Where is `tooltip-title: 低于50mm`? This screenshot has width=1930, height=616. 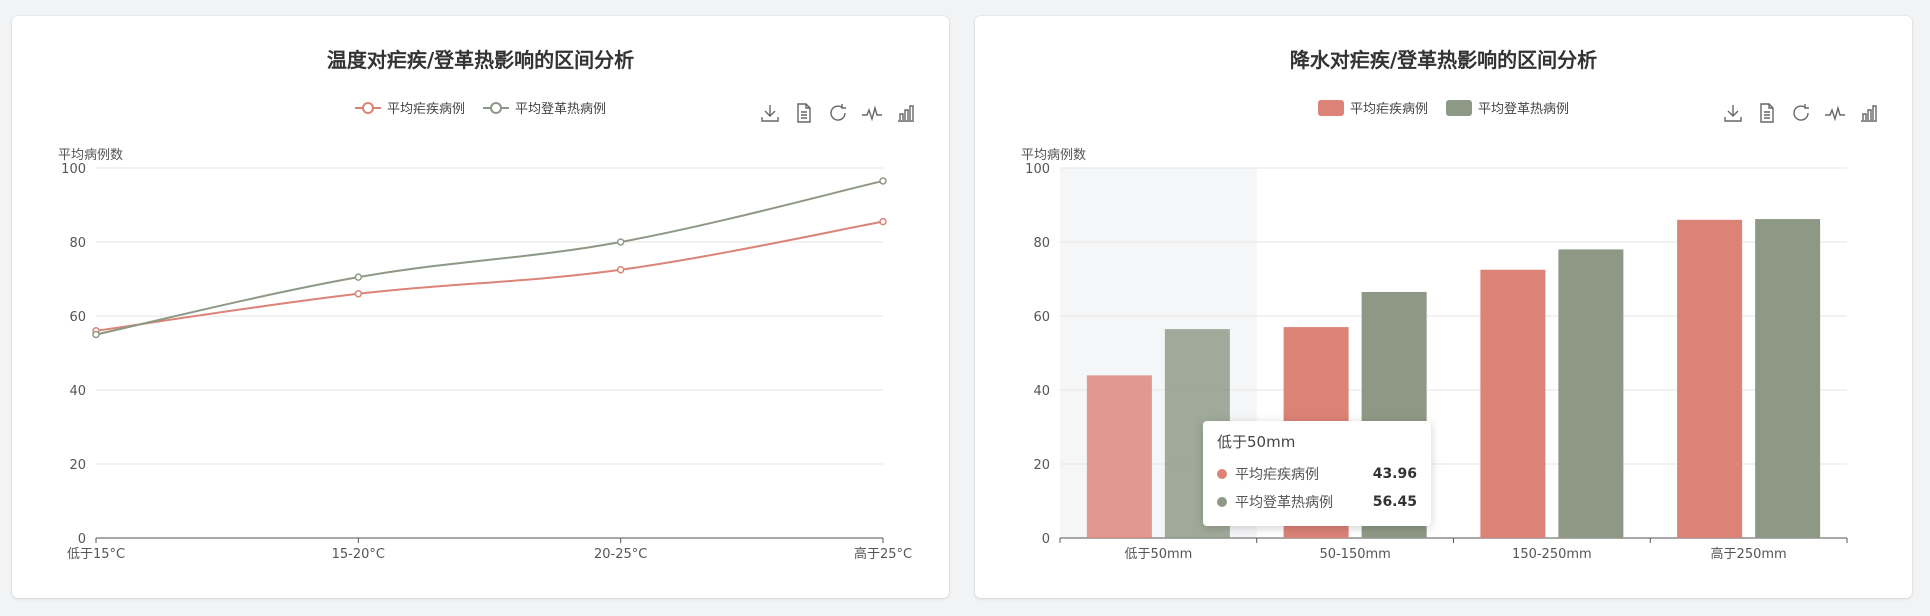 tooltip-title: 低于50mm is located at coordinates (1256, 442).